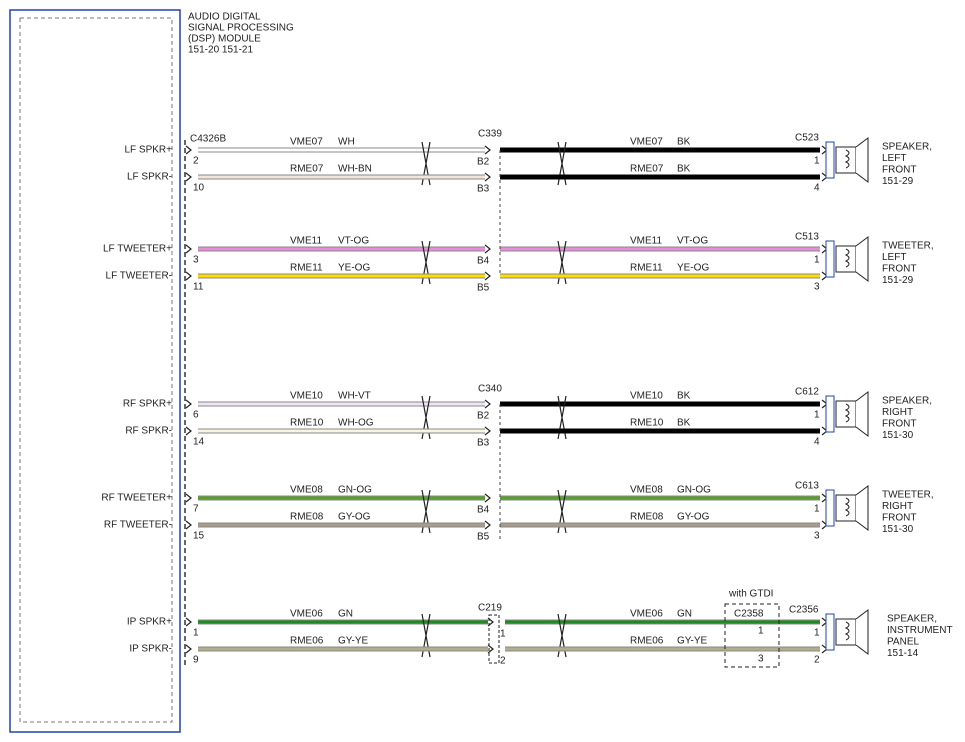  Describe the element at coordinates (503, 634) in the screenshot. I see `mid-pin: 1` at that location.